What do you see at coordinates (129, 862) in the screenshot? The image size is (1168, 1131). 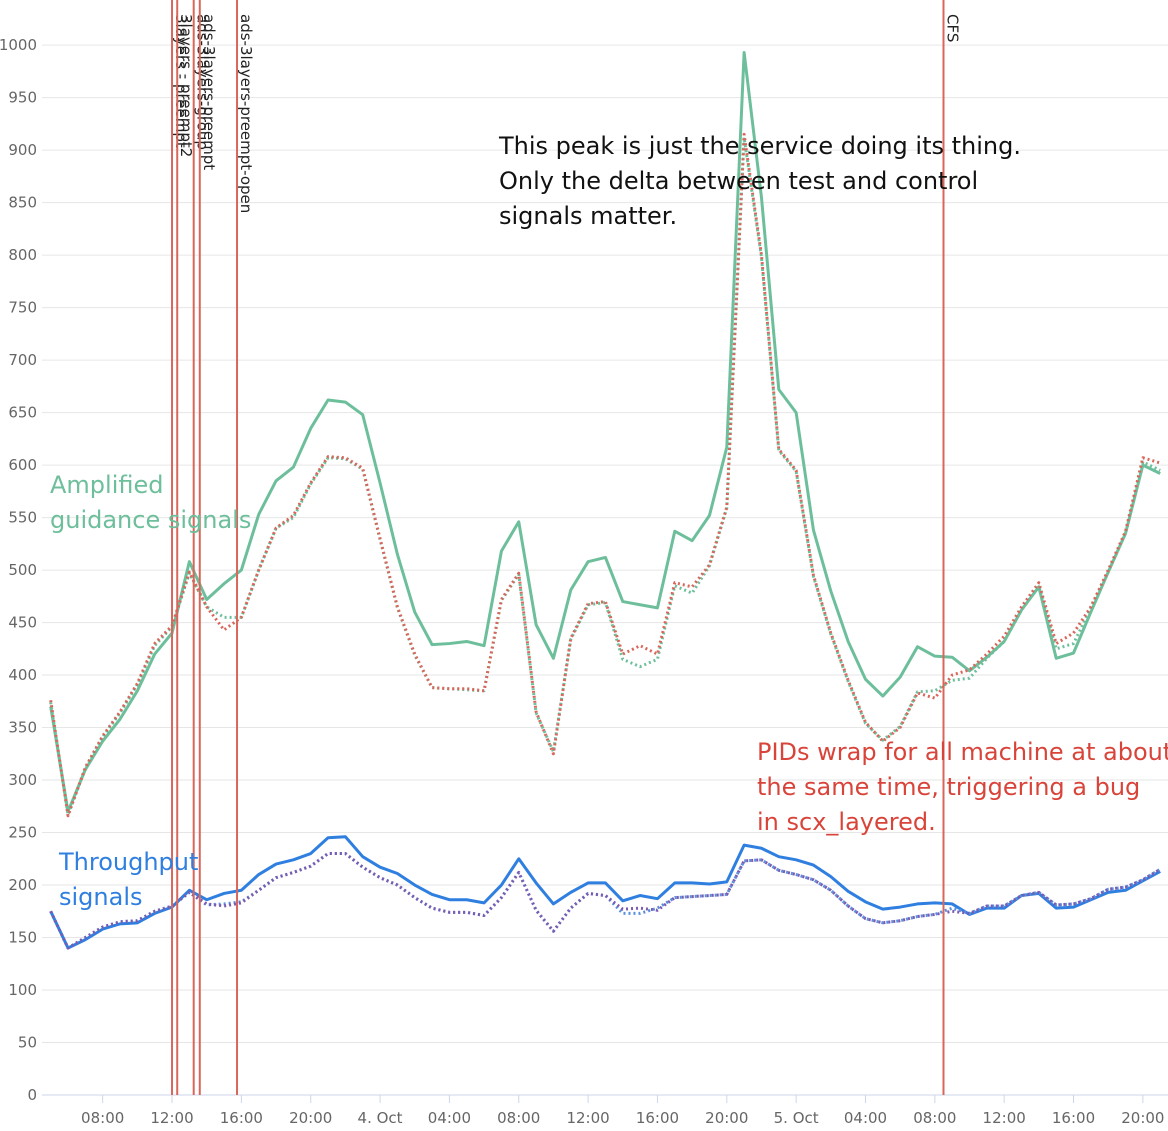 I see `annotation-line: Throughput` at bounding box center [129, 862].